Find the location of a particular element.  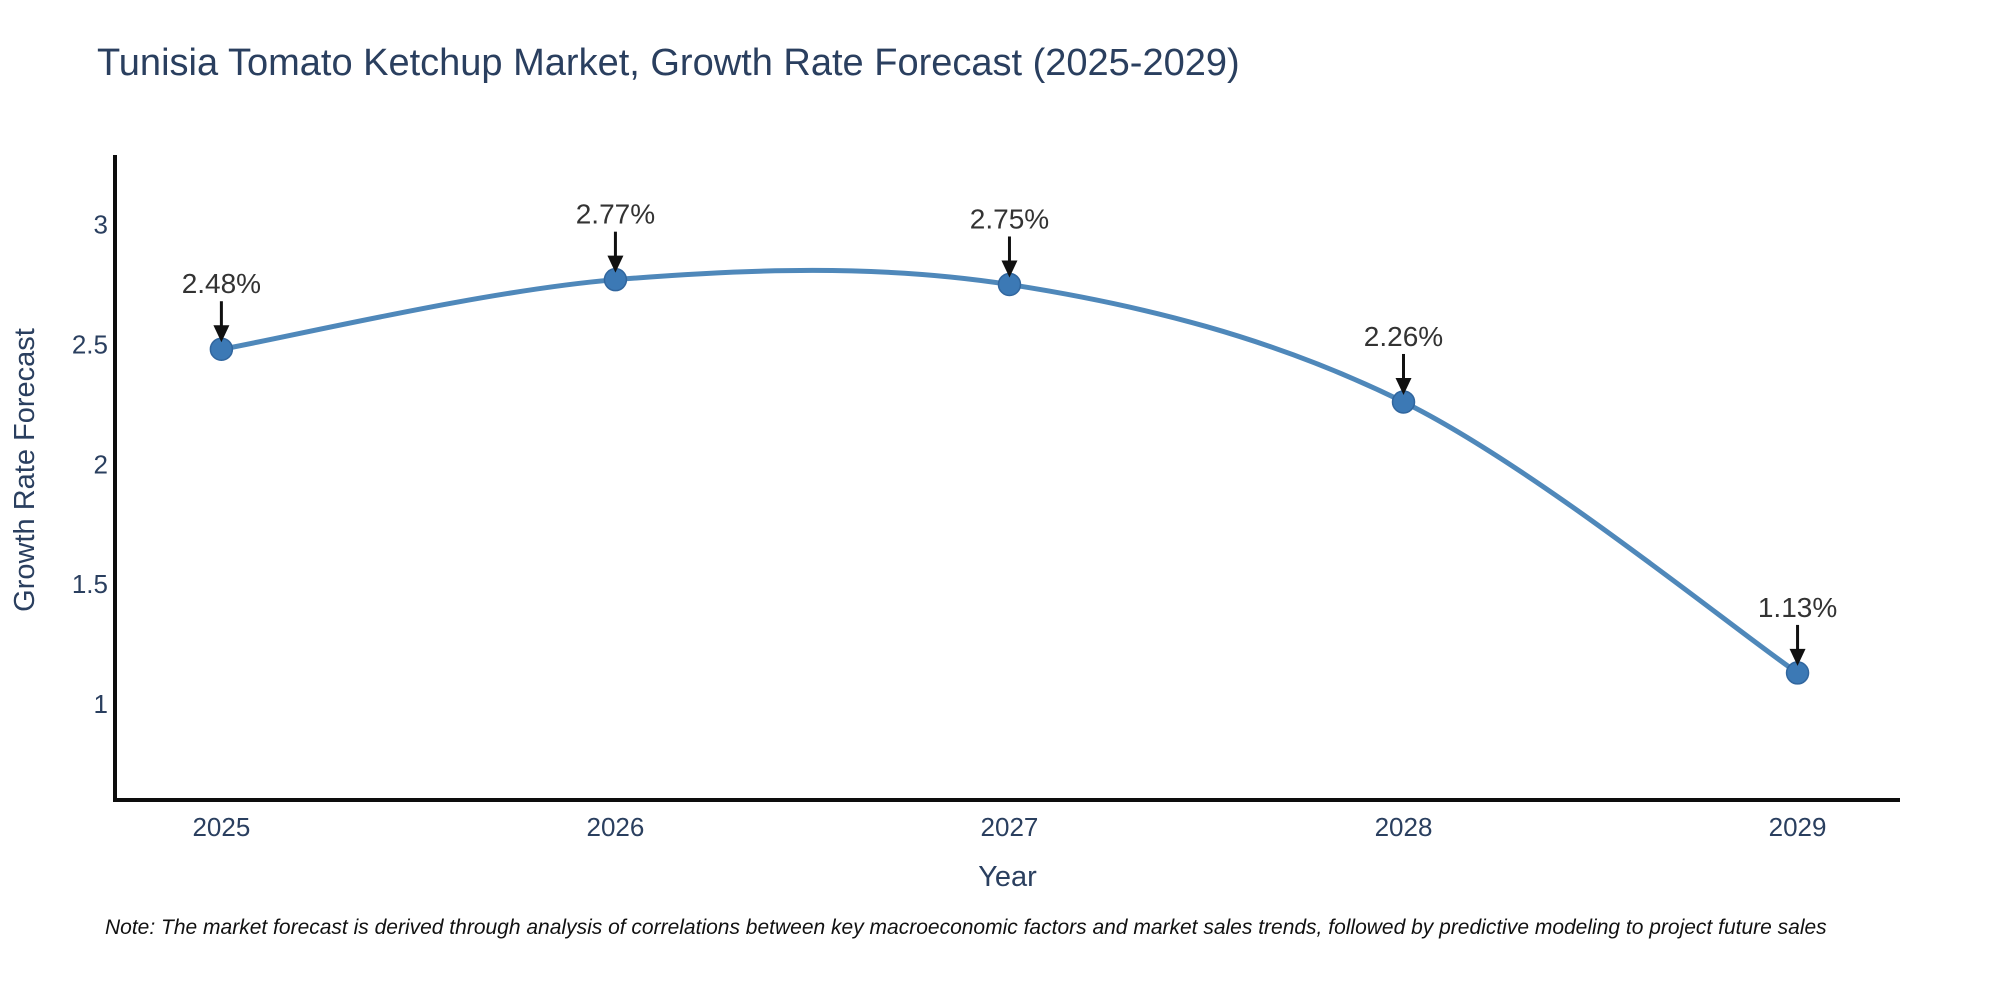

x-axis-title: Year is located at coordinates (1007, 877).